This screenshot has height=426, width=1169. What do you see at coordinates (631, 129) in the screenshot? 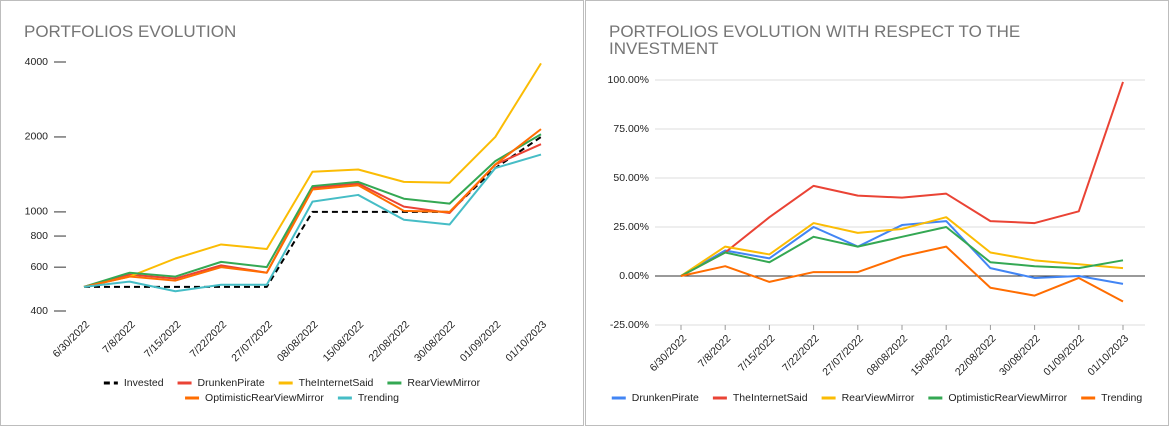
I see `y-tick-label: 75.00%` at bounding box center [631, 129].